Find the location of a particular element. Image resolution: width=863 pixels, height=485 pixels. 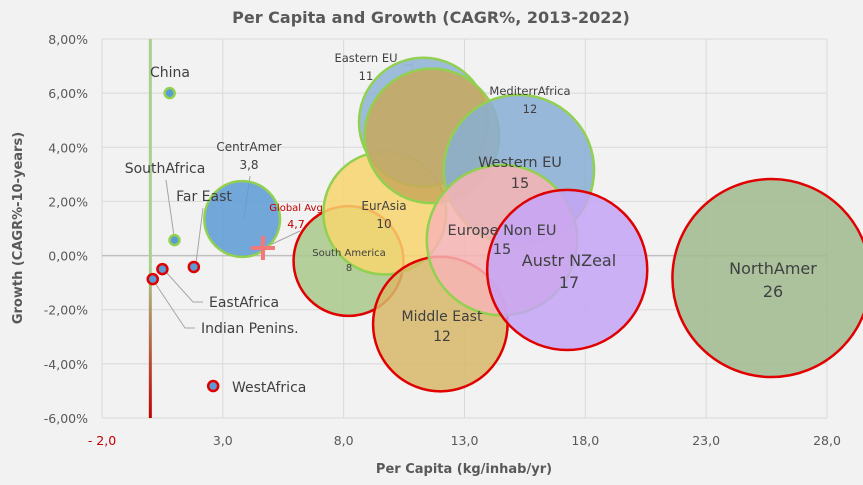

reference-line-x0 is located at coordinates (150, 228).